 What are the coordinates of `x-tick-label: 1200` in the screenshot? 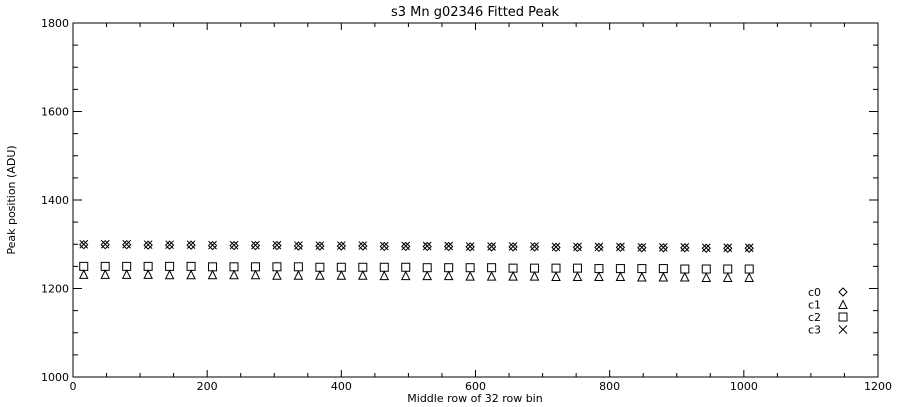 It's located at (878, 386).